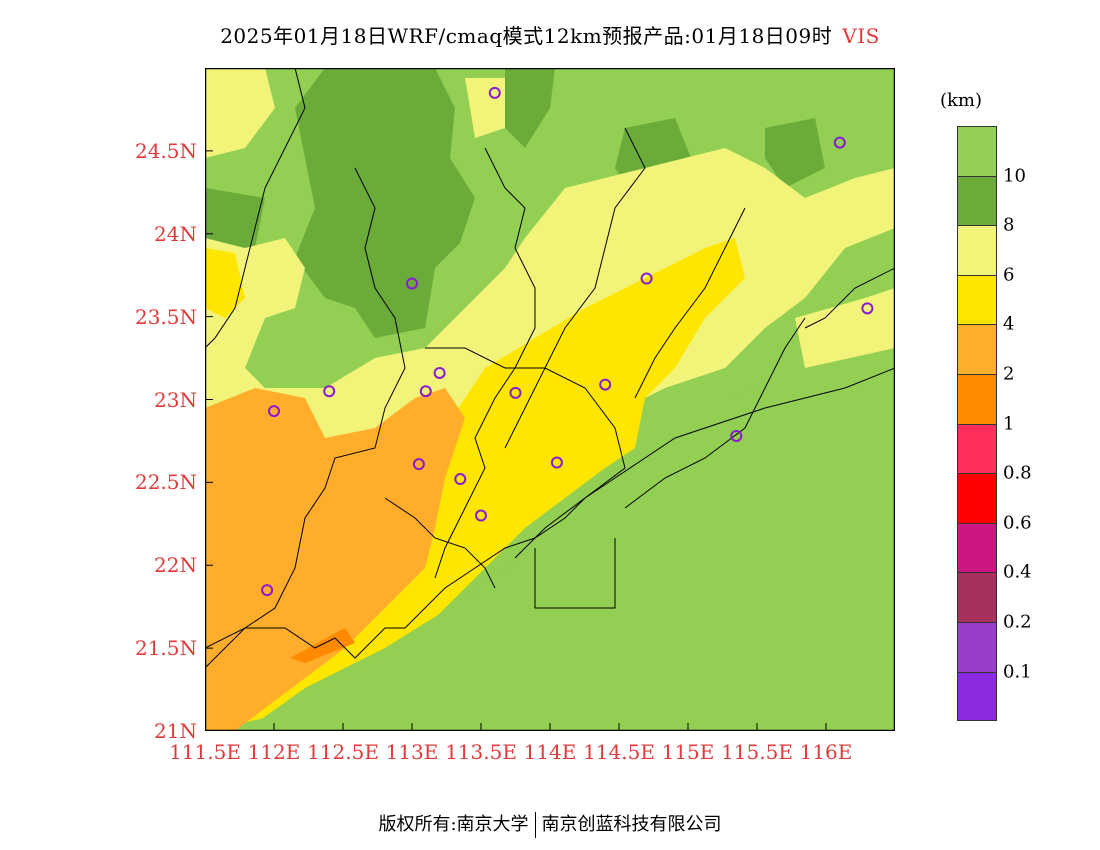 This screenshot has width=1100, height=850. I want to click on lat-tick-label: 22N, so click(175, 565).